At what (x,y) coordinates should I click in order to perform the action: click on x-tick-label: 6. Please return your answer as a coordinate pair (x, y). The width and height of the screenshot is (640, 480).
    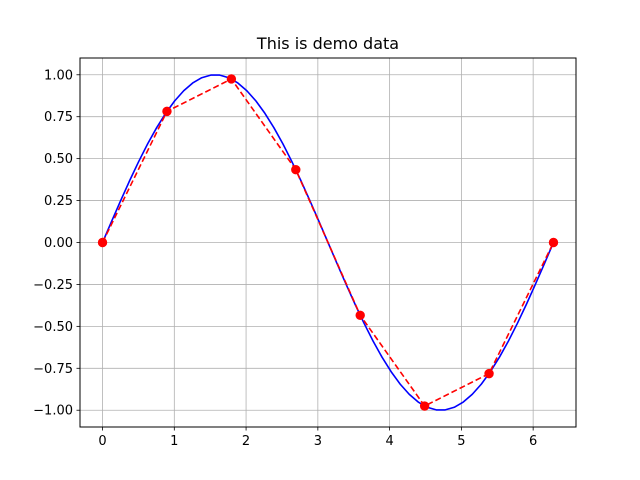
    Looking at the image, I should click on (533, 441).